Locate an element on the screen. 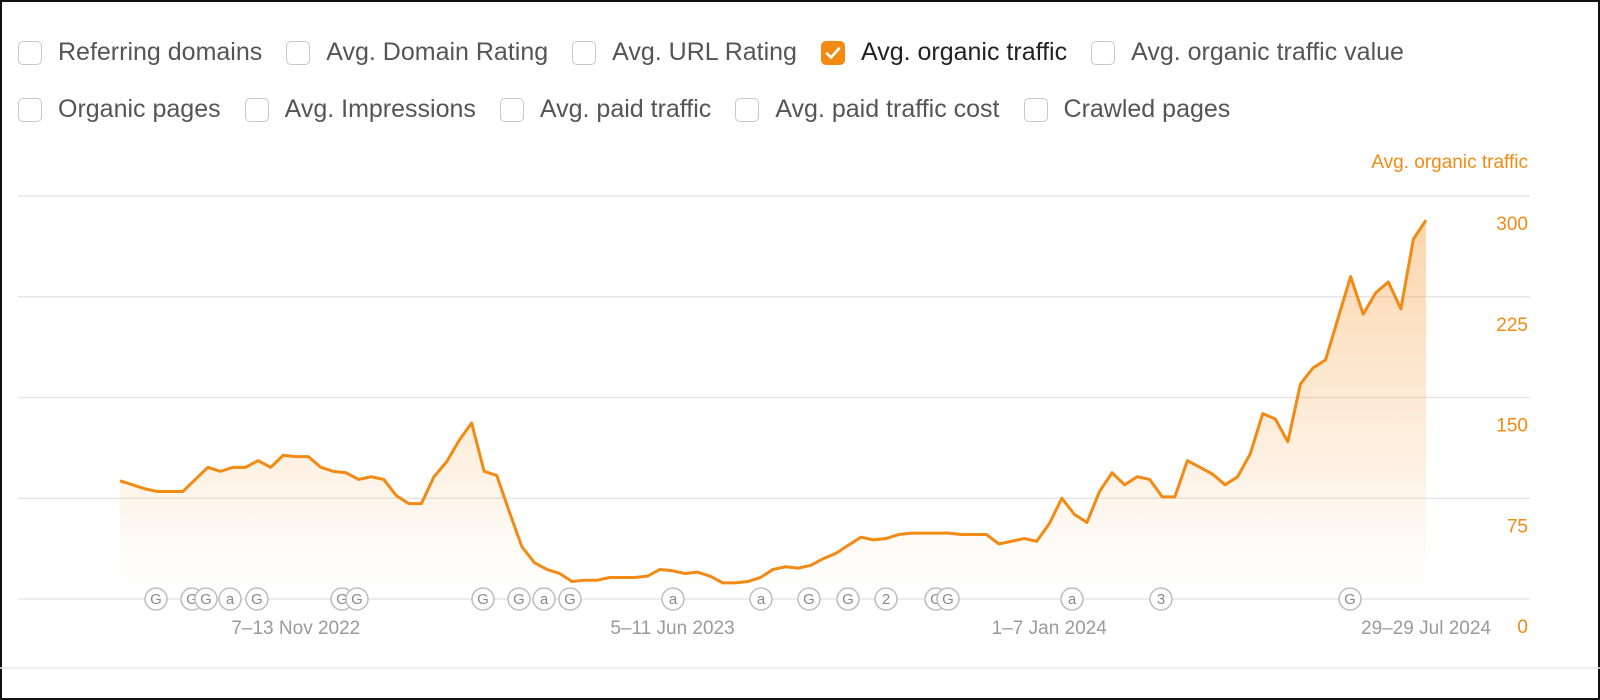  checkbox-label: Avg. paid traffic cost is located at coordinates (887, 109).